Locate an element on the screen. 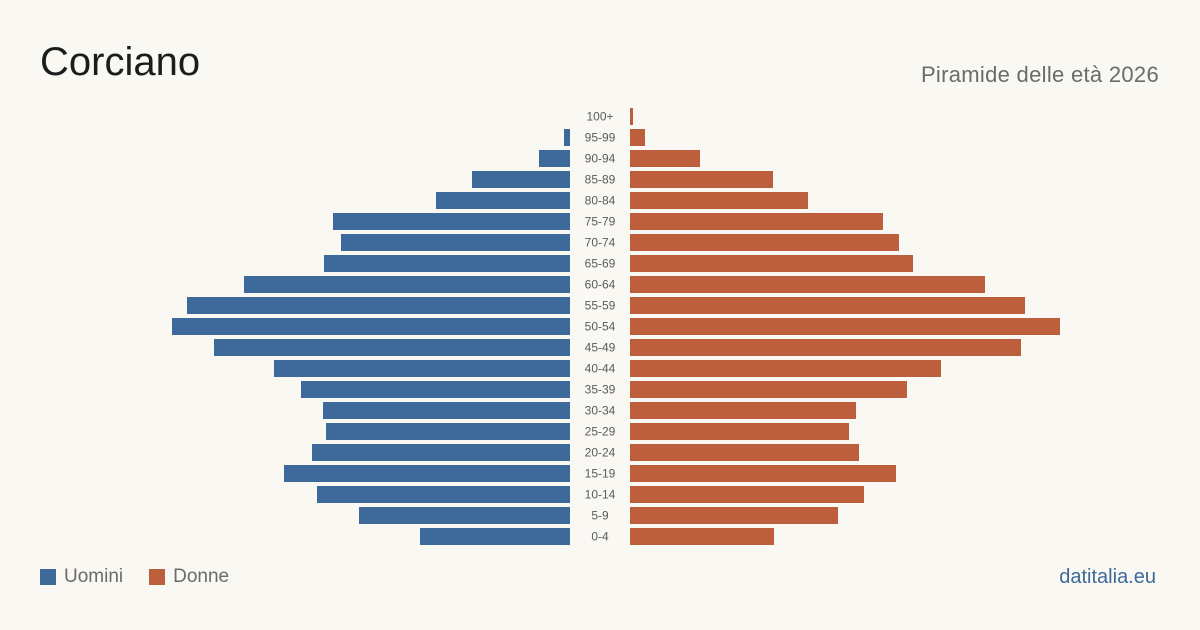 This screenshot has width=1200, height=630. chart-legend: Uomini Donne is located at coordinates (147, 577).